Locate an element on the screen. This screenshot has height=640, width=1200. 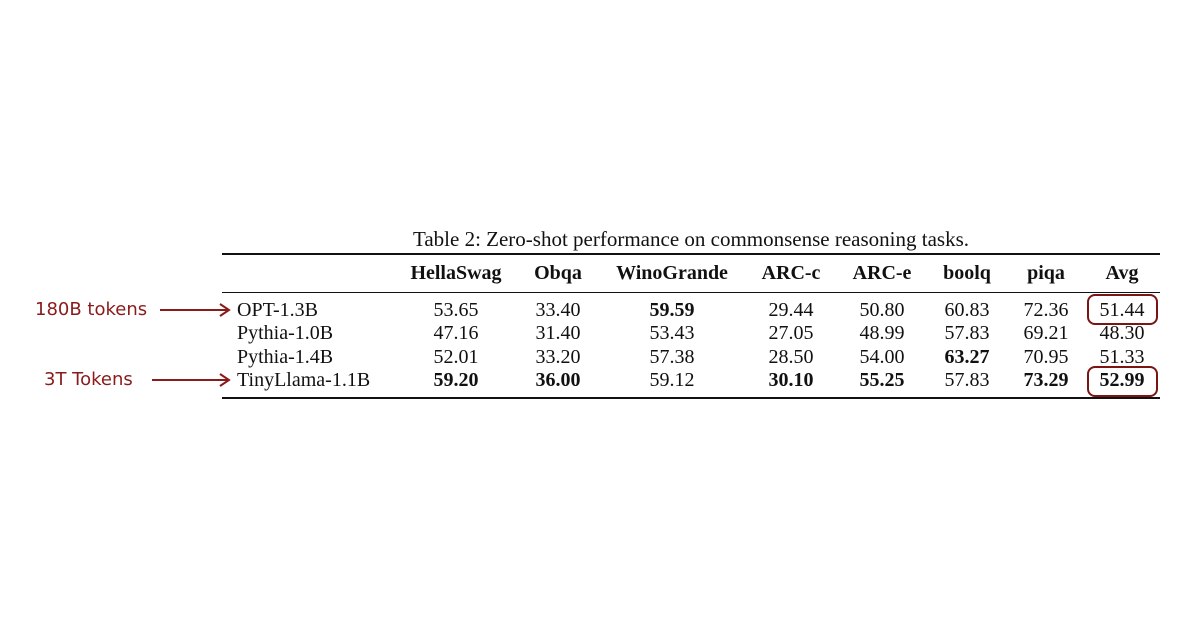
table-cell-value: 51.44 is located at coordinates (1122, 310).